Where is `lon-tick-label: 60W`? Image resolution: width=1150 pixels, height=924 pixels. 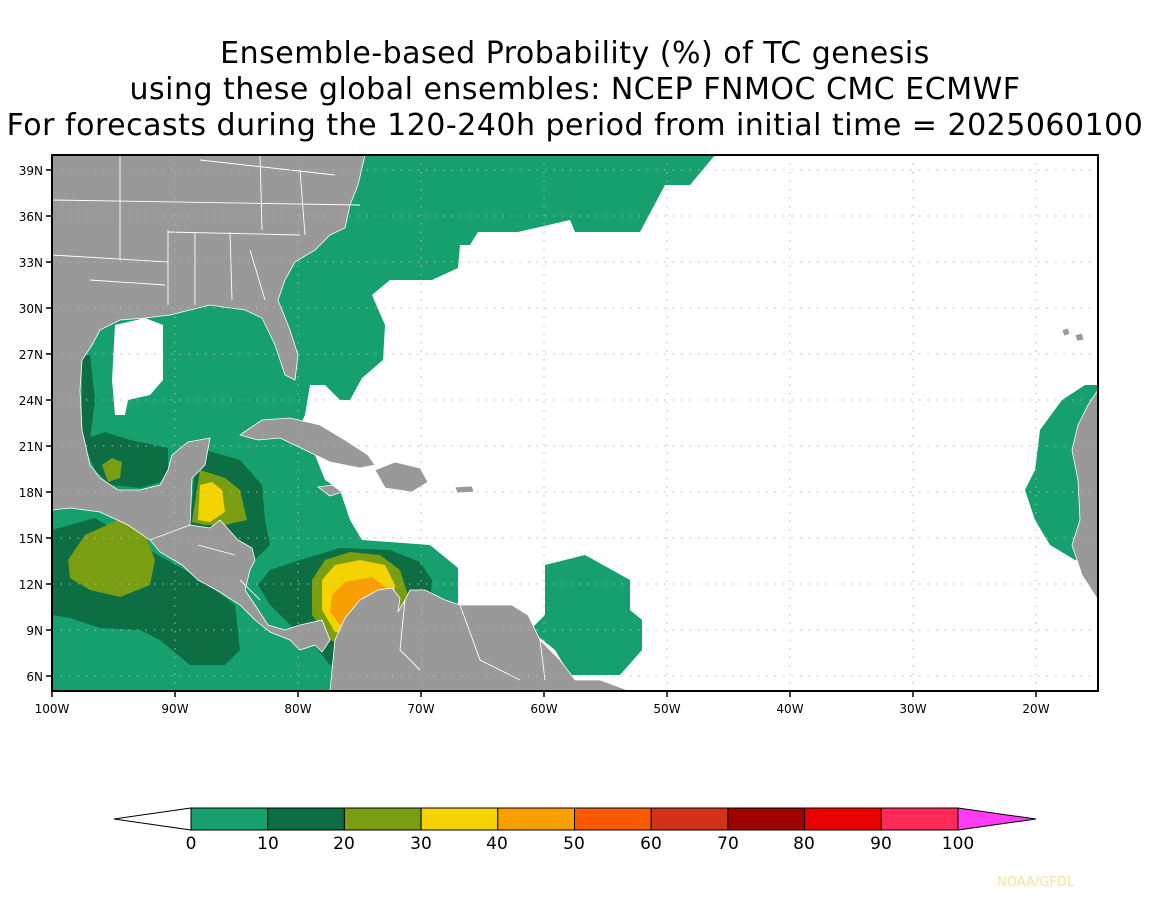
lon-tick-label: 60W is located at coordinates (543, 709).